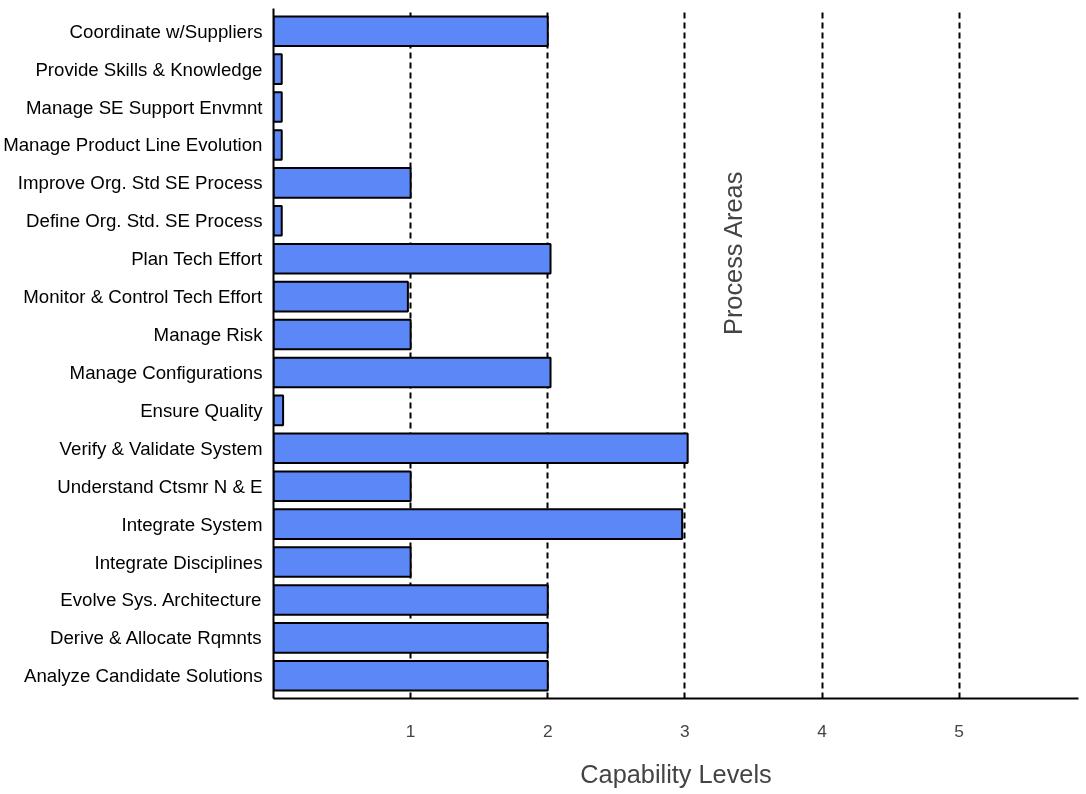  What do you see at coordinates (144, 221) in the screenshot?
I see `y-tick-label: Define Org. Std. SE Process` at bounding box center [144, 221].